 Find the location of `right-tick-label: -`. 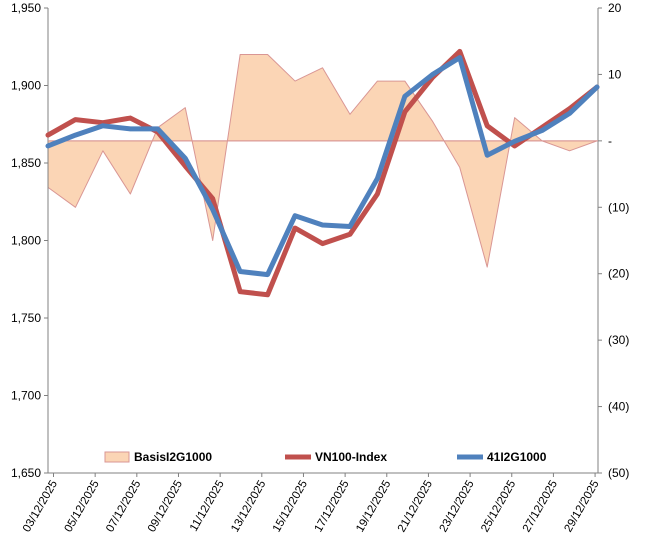

right-tick-label: - is located at coordinates (610, 141).